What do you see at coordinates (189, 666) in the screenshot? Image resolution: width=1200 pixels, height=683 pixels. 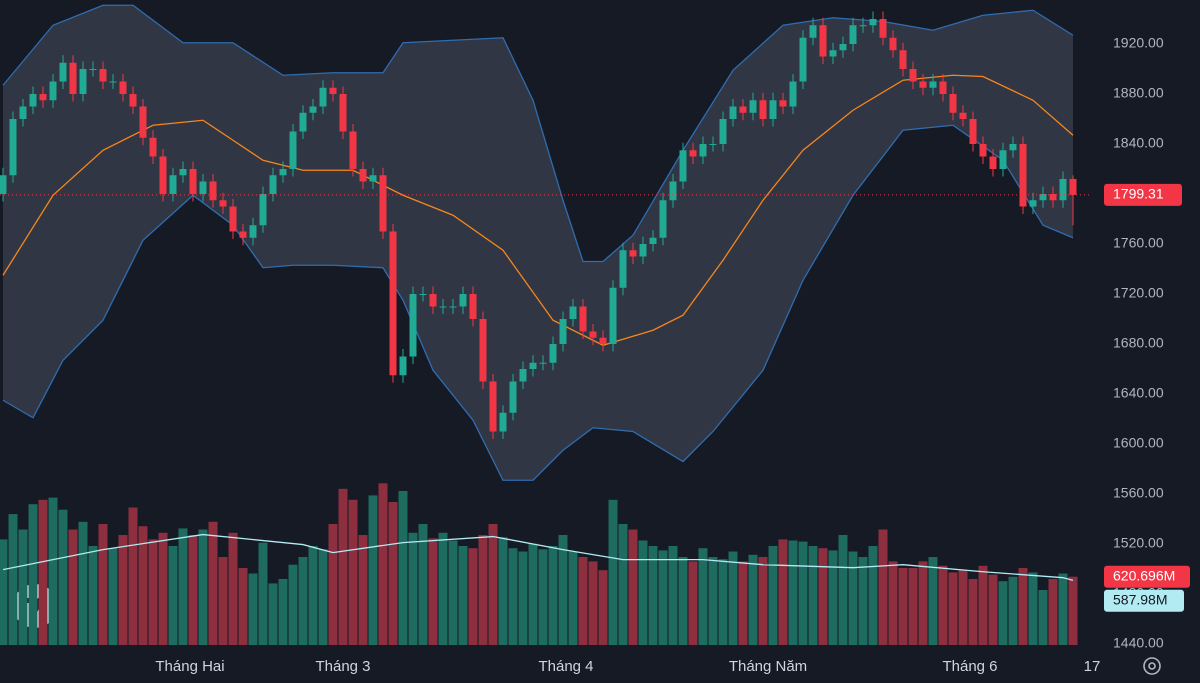 I see `x-tick-label: Tháng Hai` at bounding box center [189, 666].